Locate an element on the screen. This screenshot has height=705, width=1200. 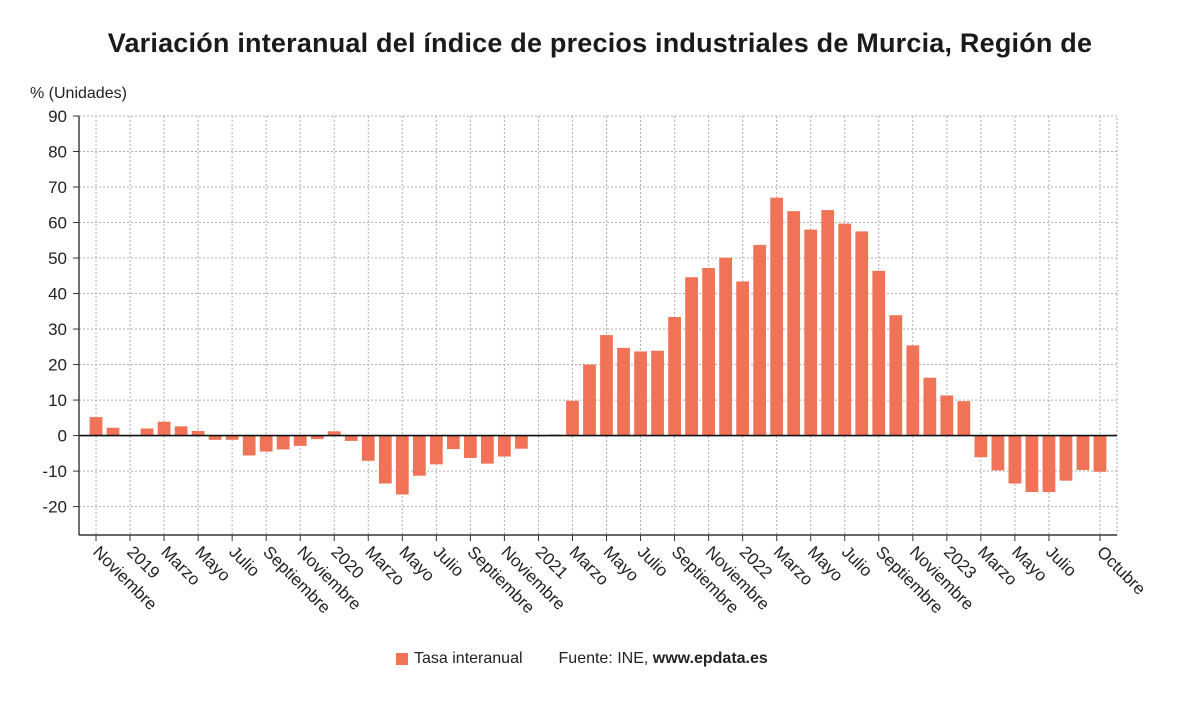
y-tick-label: -10 is located at coordinates (54, 471).